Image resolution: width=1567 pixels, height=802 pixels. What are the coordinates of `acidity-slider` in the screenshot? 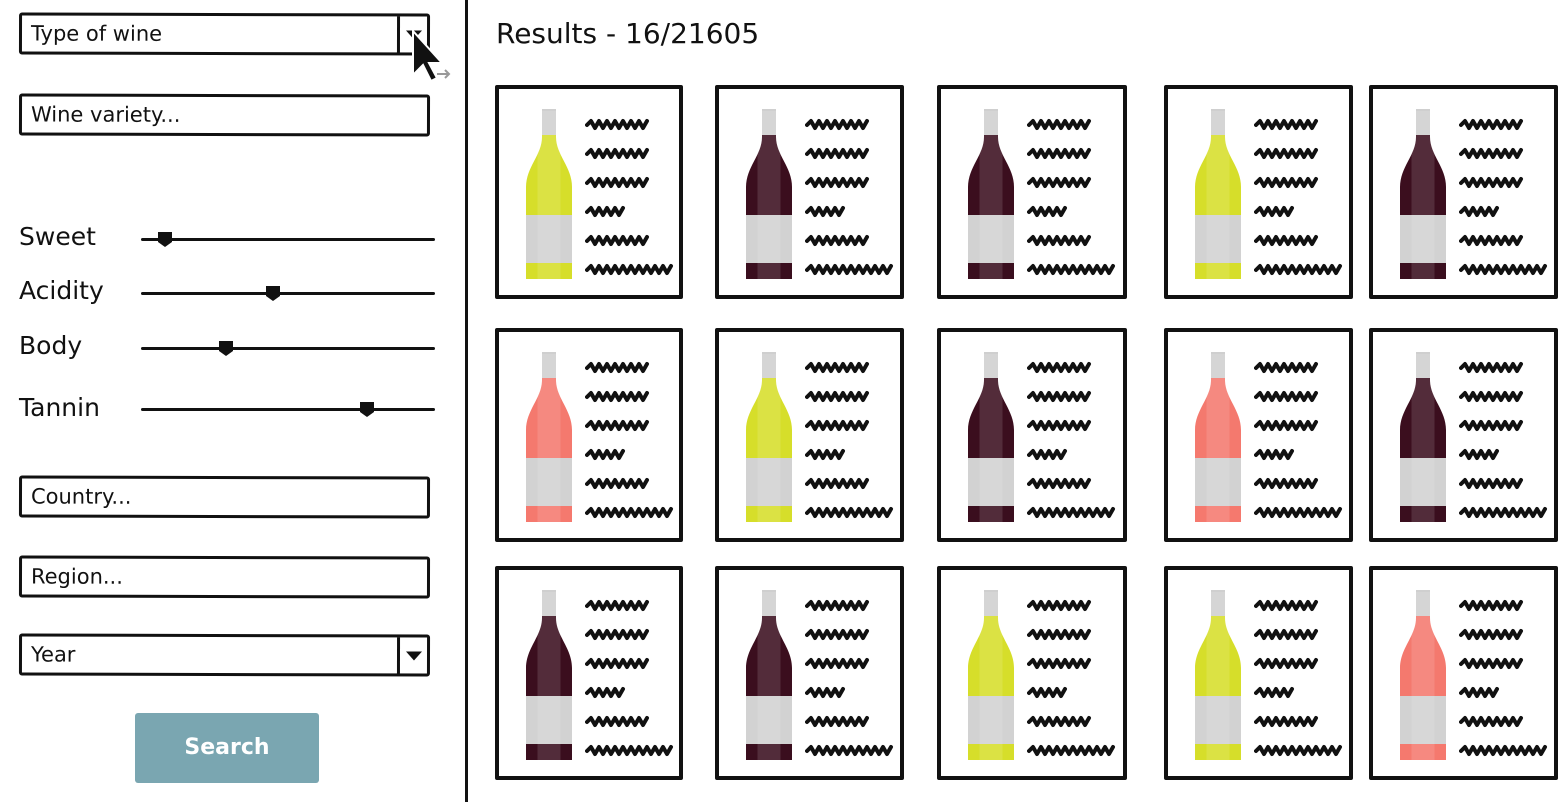 It's located at (288, 293).